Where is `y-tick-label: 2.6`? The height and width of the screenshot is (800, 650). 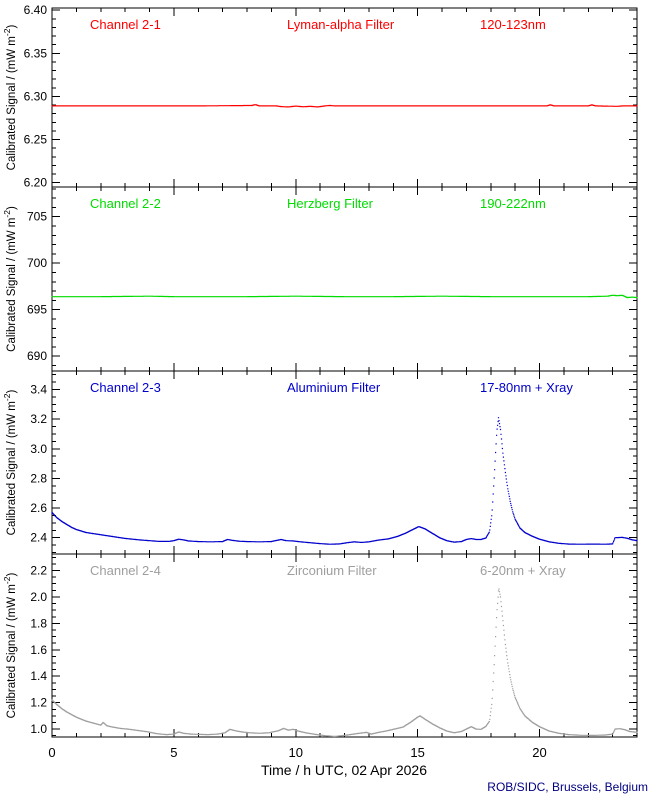
y-tick-label: 2.6 is located at coordinates (38, 508).